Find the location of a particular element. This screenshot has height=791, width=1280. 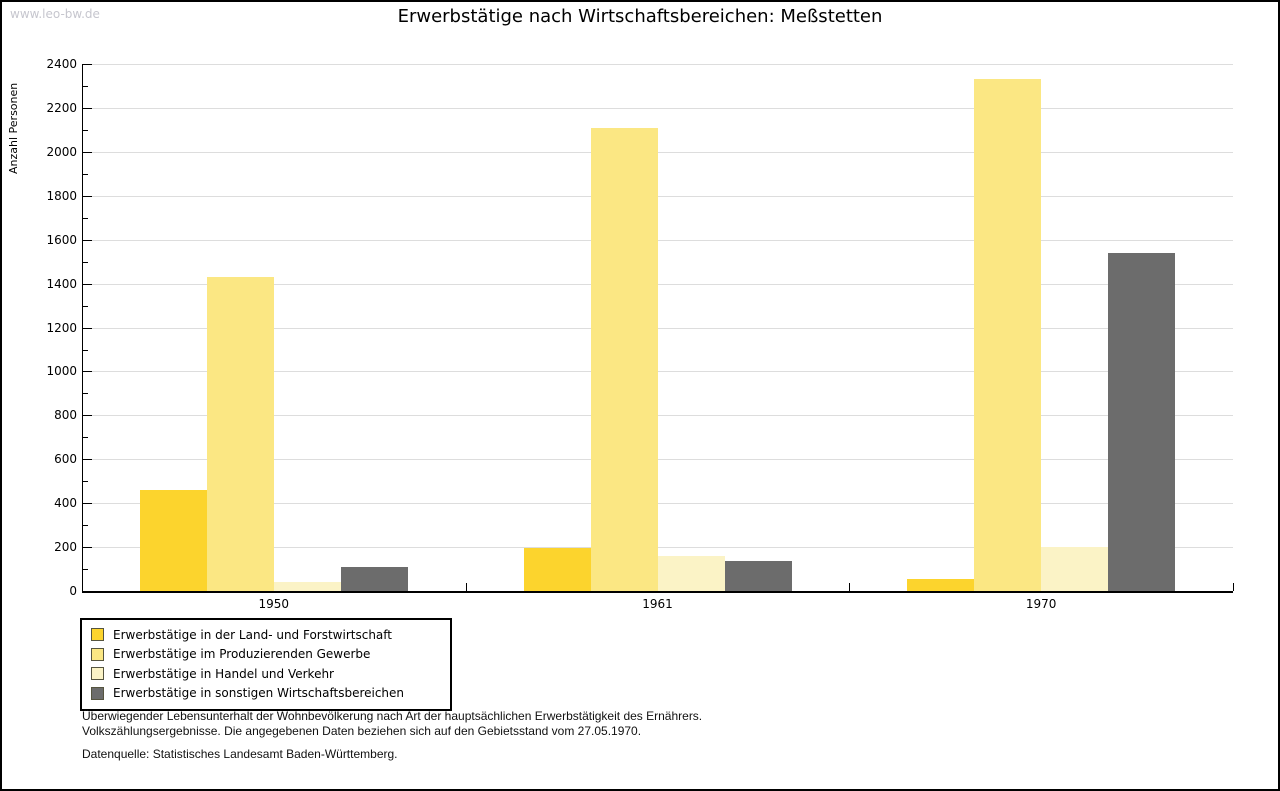

x-axis-category-label: 1970 is located at coordinates (1041, 604).